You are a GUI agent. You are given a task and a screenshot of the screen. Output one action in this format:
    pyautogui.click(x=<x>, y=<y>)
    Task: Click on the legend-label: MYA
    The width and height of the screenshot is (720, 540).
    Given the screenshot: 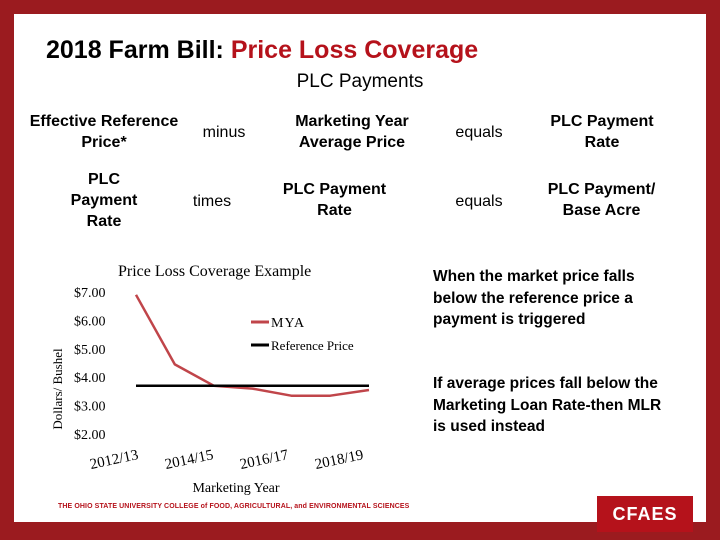 What is the action you would take?
    pyautogui.click(x=288, y=323)
    